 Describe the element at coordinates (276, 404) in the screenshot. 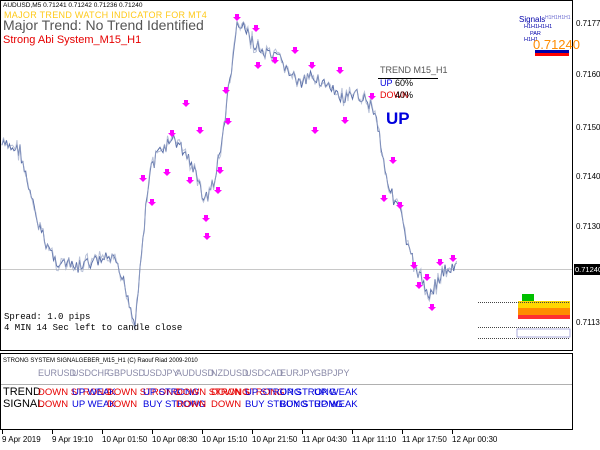

I see `signal-cell-usdcad: BUY STRONG` at that location.